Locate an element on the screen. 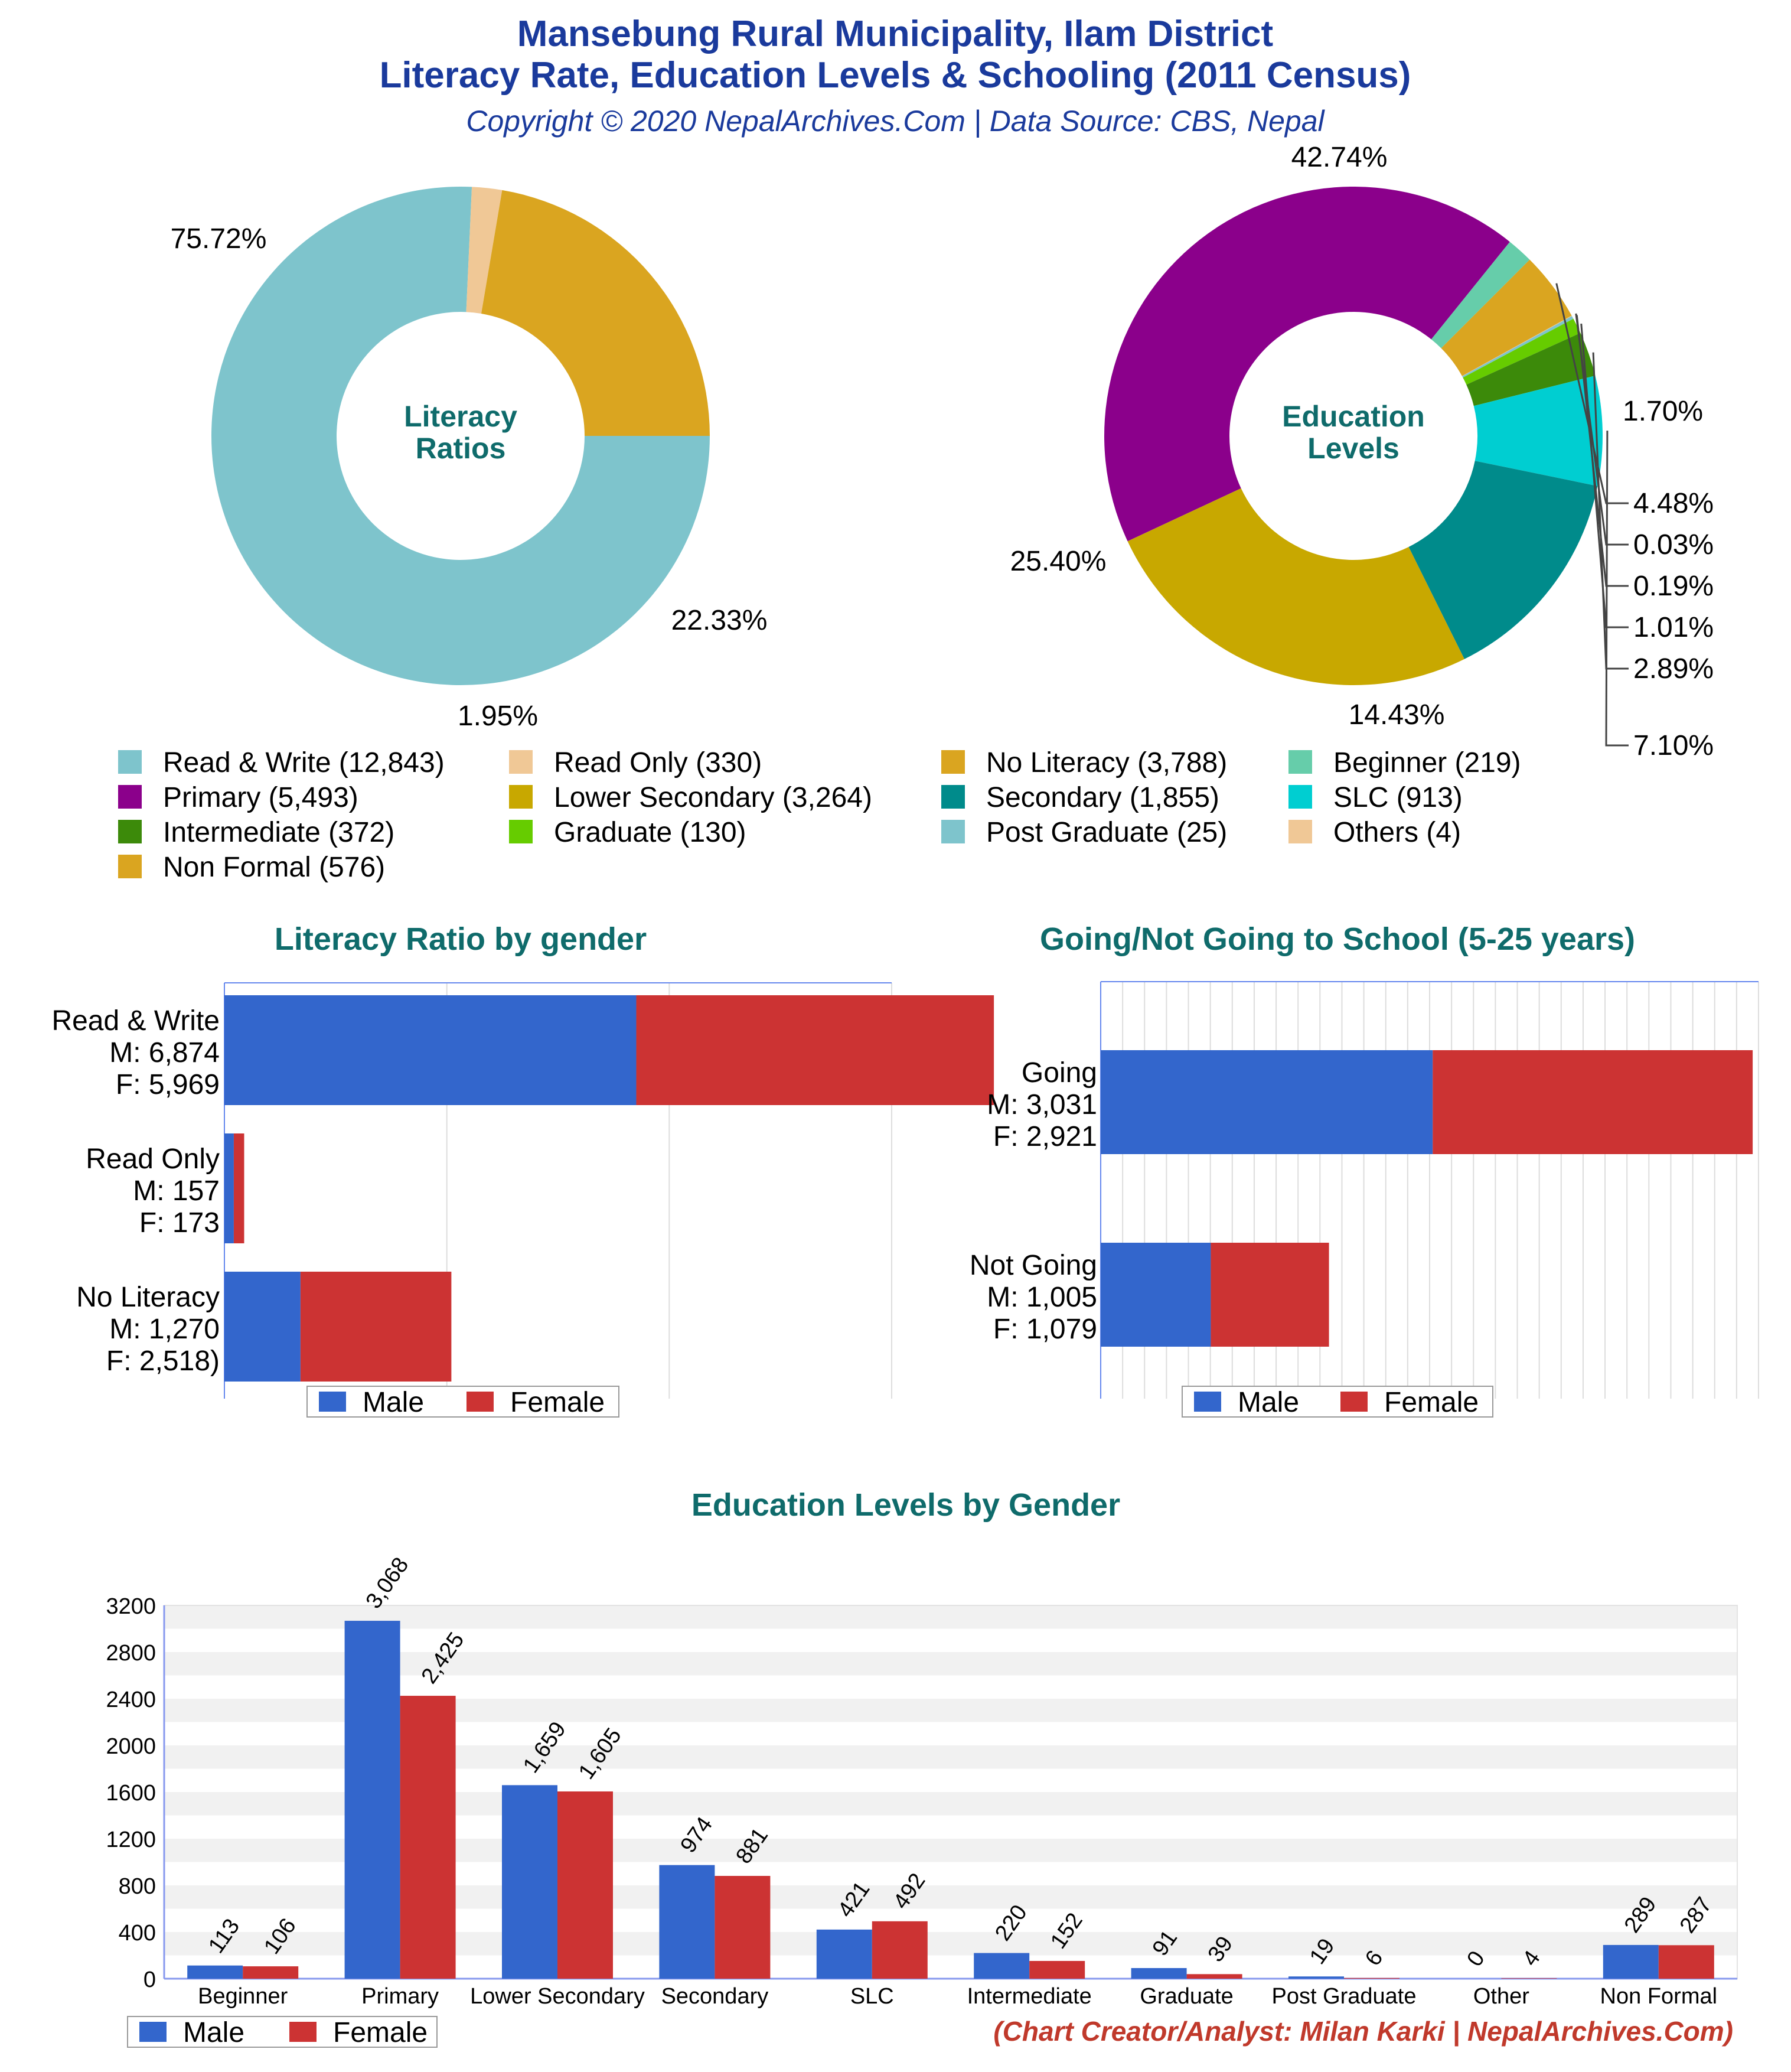 This screenshot has height=2072, width=1791. donut2-slice-lower-secondary is located at coordinates (1295, 586).